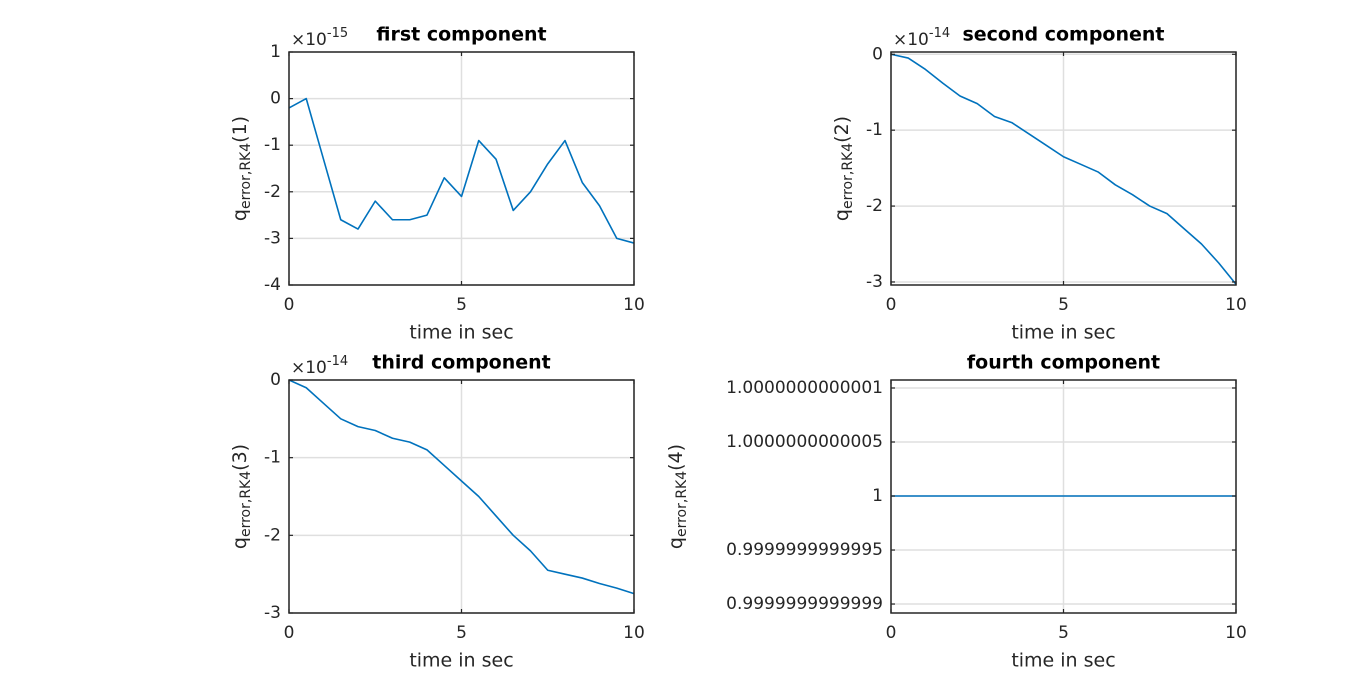 This screenshot has width=1366, height=691. I want to click on chart-title: fourth component, so click(1063, 363).